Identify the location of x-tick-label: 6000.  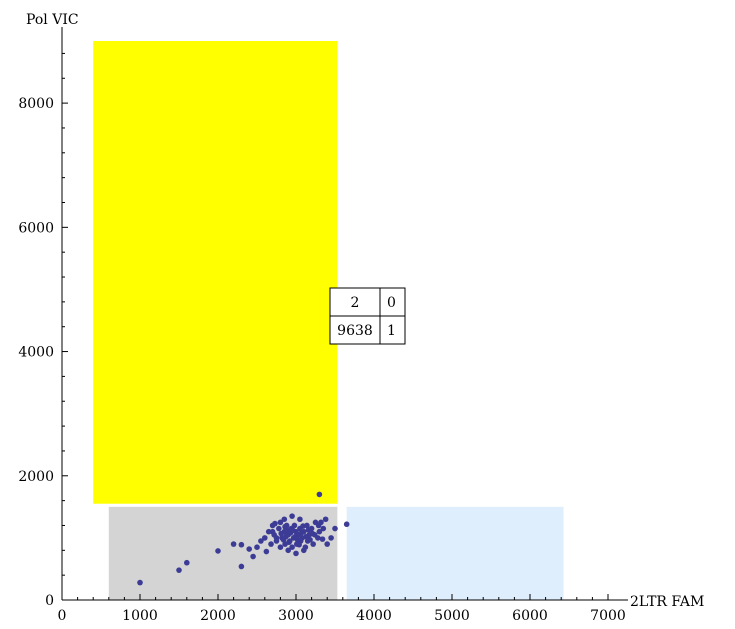
(530, 616).